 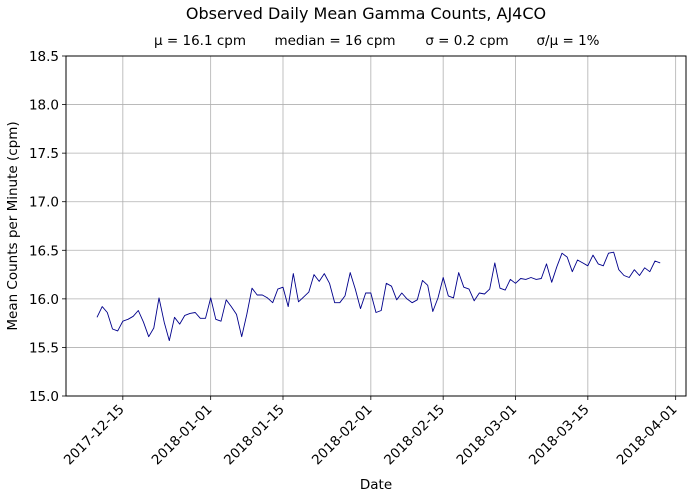 What do you see at coordinates (378, 296) in the screenshot?
I see `series-line` at bounding box center [378, 296].